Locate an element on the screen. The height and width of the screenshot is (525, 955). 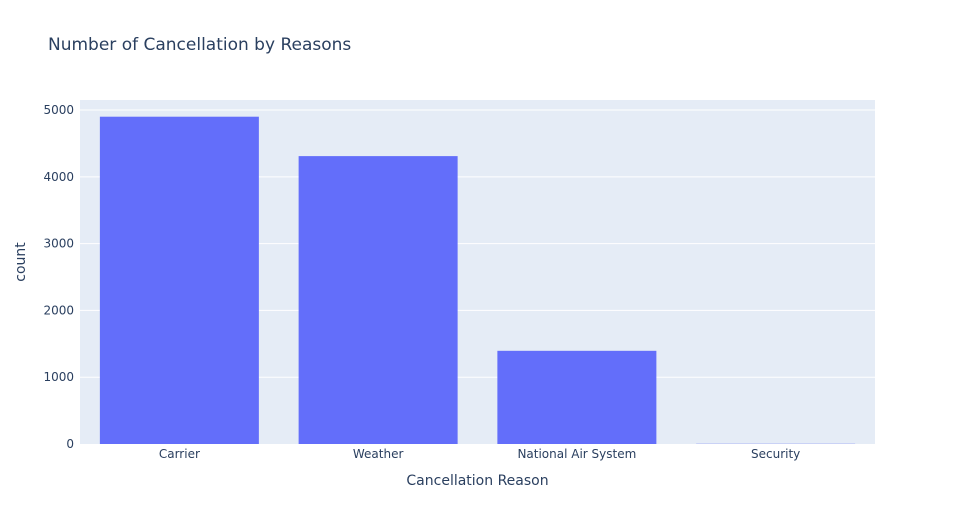
x-tick-label: National Air System is located at coordinates (576, 454).